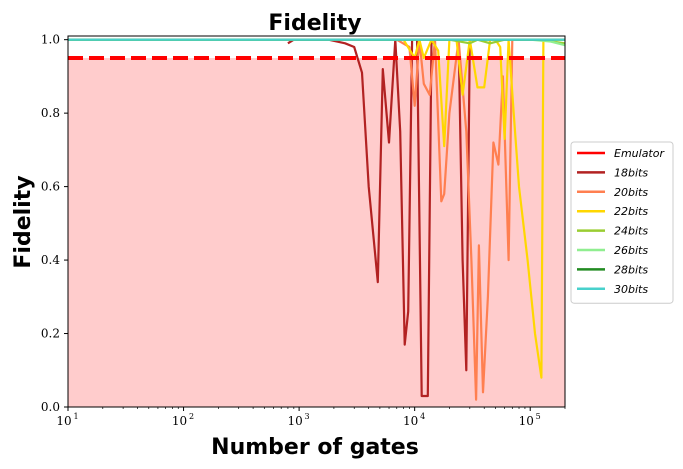 This screenshot has height=469, width=683. Describe the element at coordinates (54, 223) in the screenshot. I see `y-axis: 0.0 0.2 0.4 0.6 0.8 1.0` at that location.